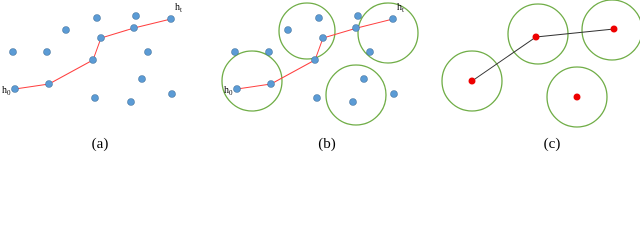 Image resolution: width=640 pixels, height=240 pixels. Describe the element at coordinates (93, 54) in the screenshot. I see `path` at that location.